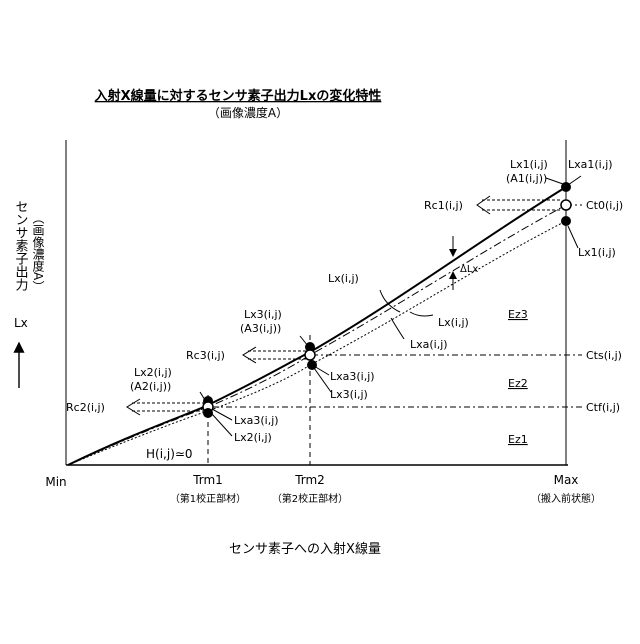 The height and width of the screenshot is (644, 640). What do you see at coordinates (566, 187) in the screenshot?
I see `point-lxa1-top` at bounding box center [566, 187].